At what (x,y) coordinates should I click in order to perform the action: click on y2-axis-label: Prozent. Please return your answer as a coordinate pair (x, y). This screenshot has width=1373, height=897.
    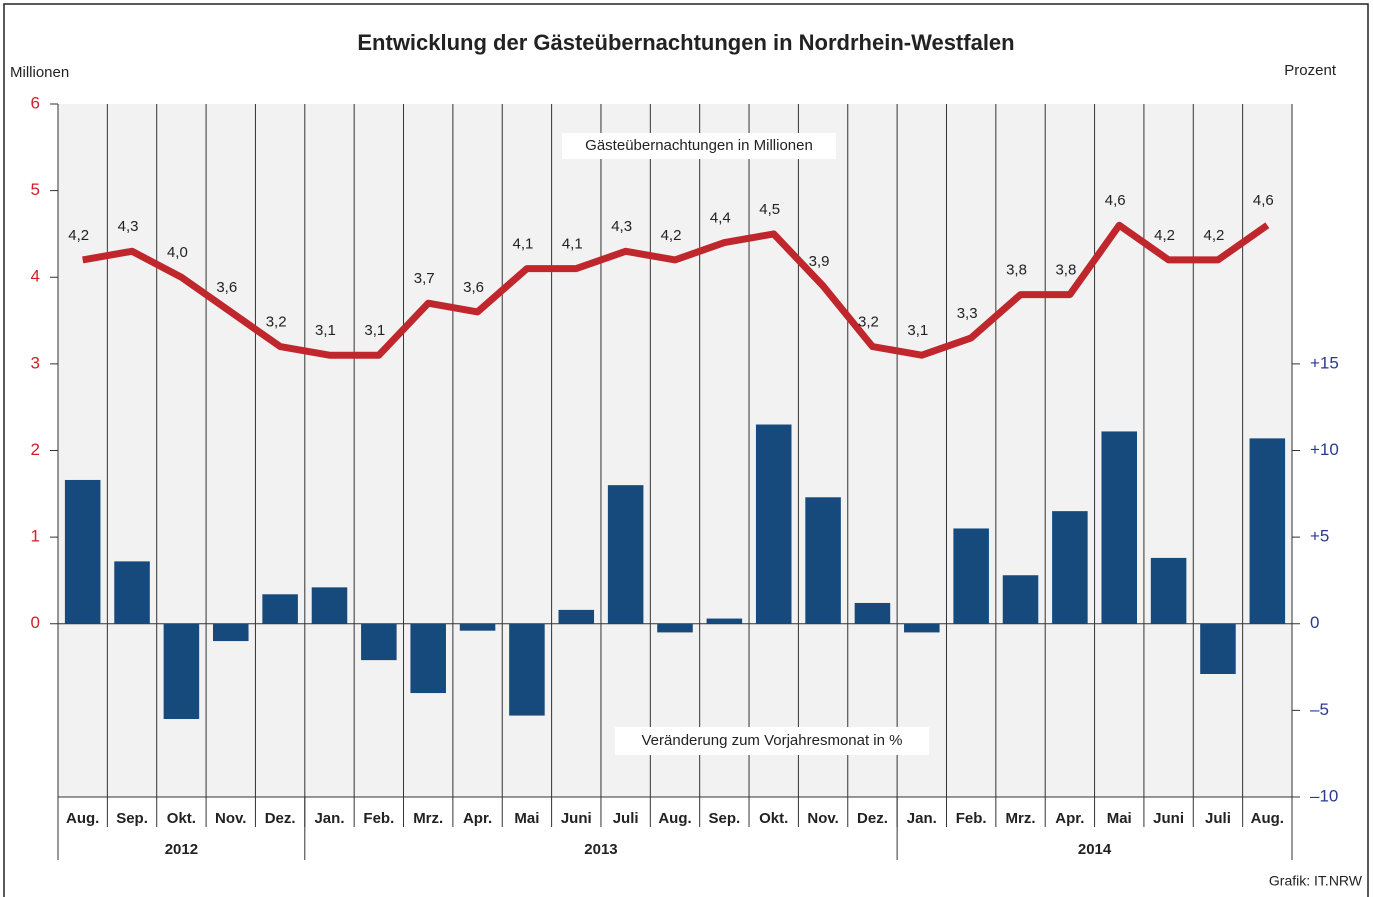
    Looking at the image, I should click on (1310, 70).